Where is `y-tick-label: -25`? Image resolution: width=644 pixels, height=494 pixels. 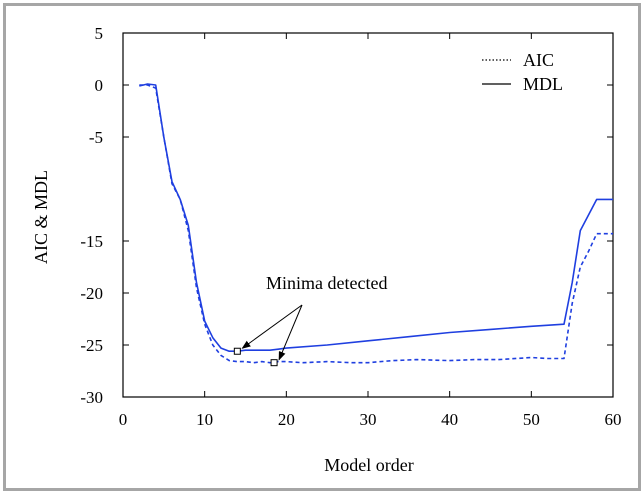 y-tick-label: -25 is located at coordinates (91, 345).